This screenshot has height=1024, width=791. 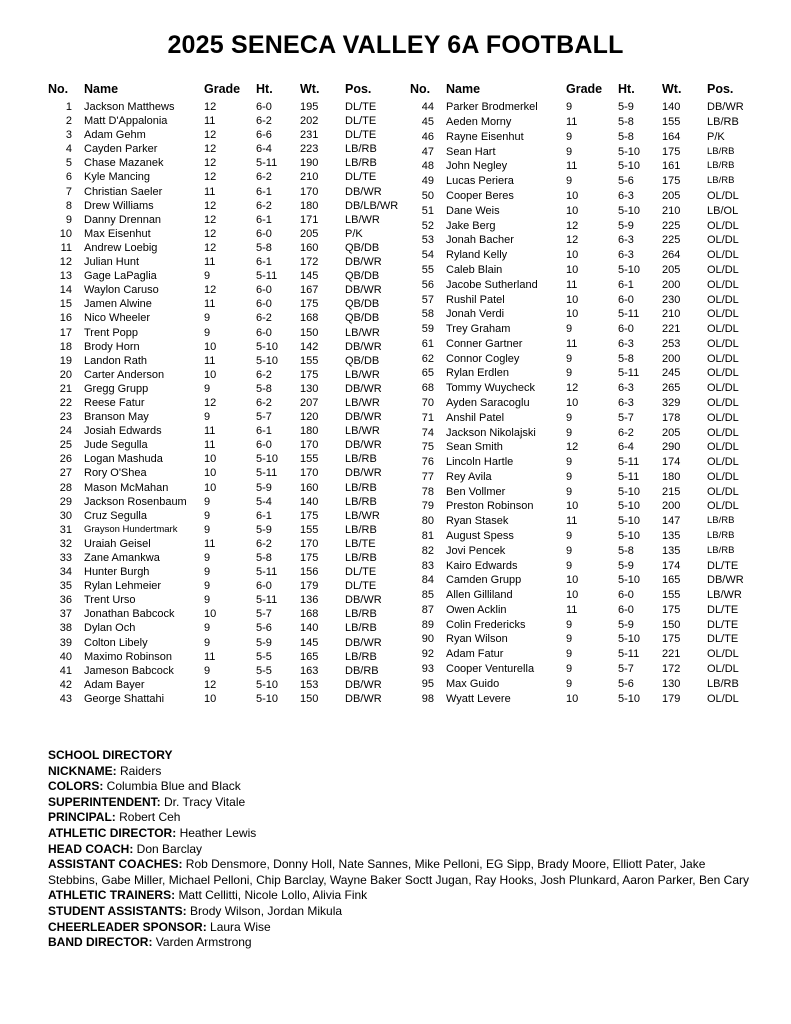 I want to click on cell-name: Logan Mashuda, so click(x=123, y=459).